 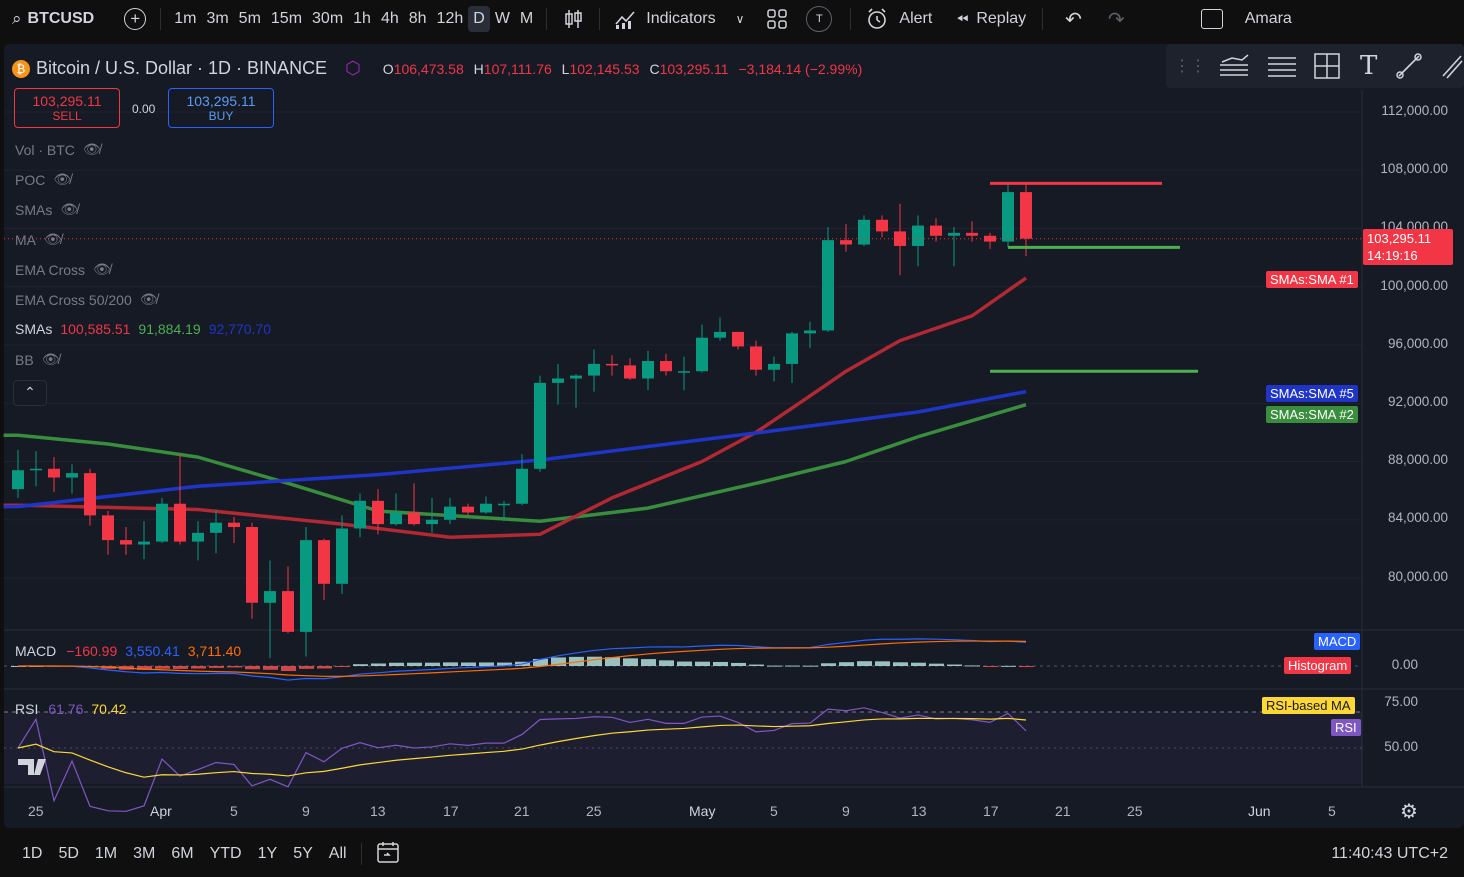 I want to click on interval-D: D, so click(x=479, y=19).